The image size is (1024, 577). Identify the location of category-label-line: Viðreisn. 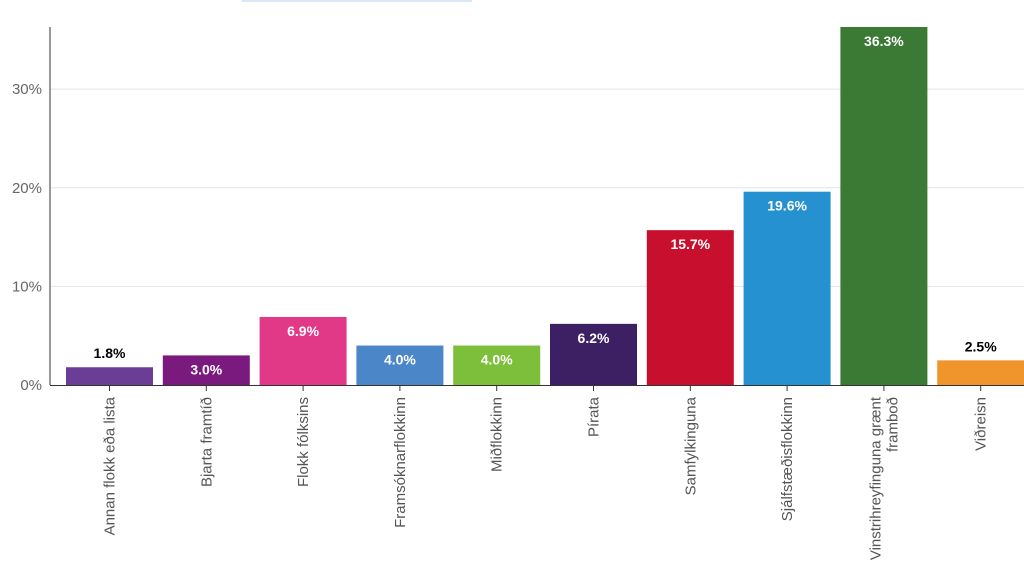
(981, 424).